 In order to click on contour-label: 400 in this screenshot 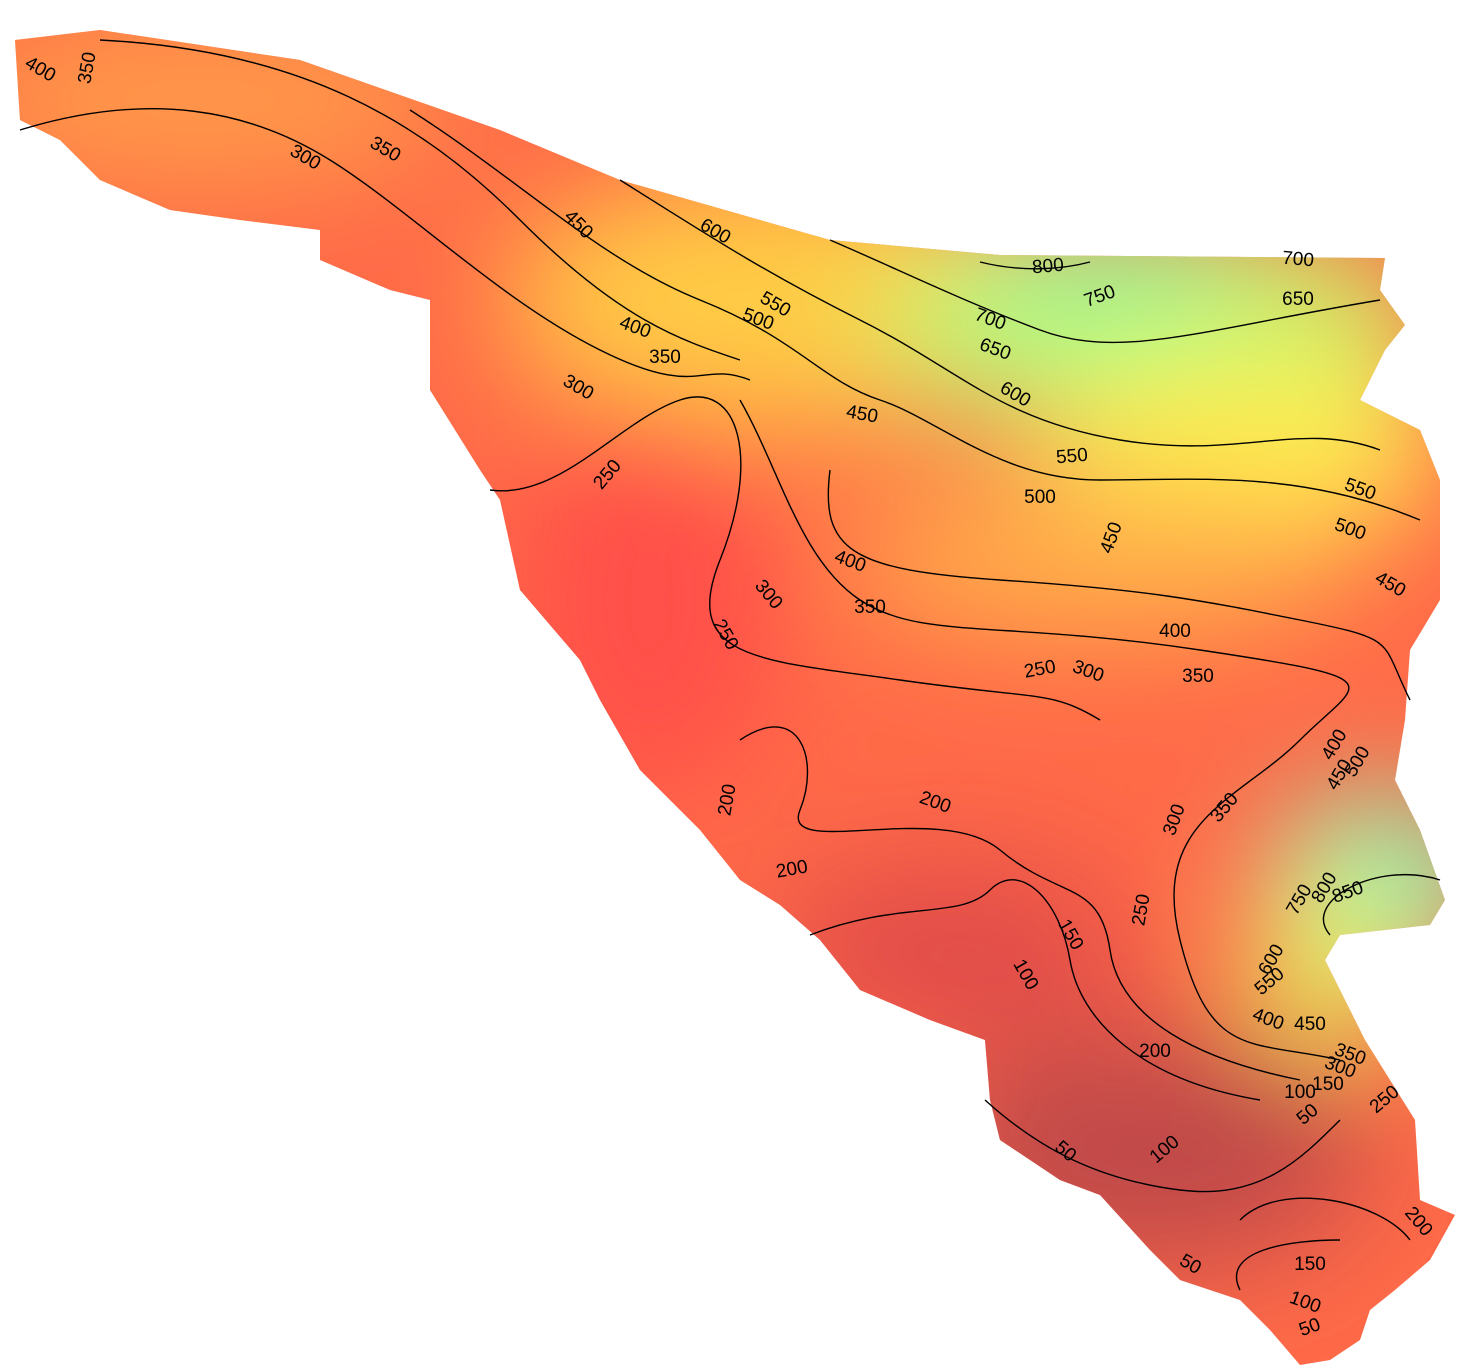, I will do `click(1175, 631)`.